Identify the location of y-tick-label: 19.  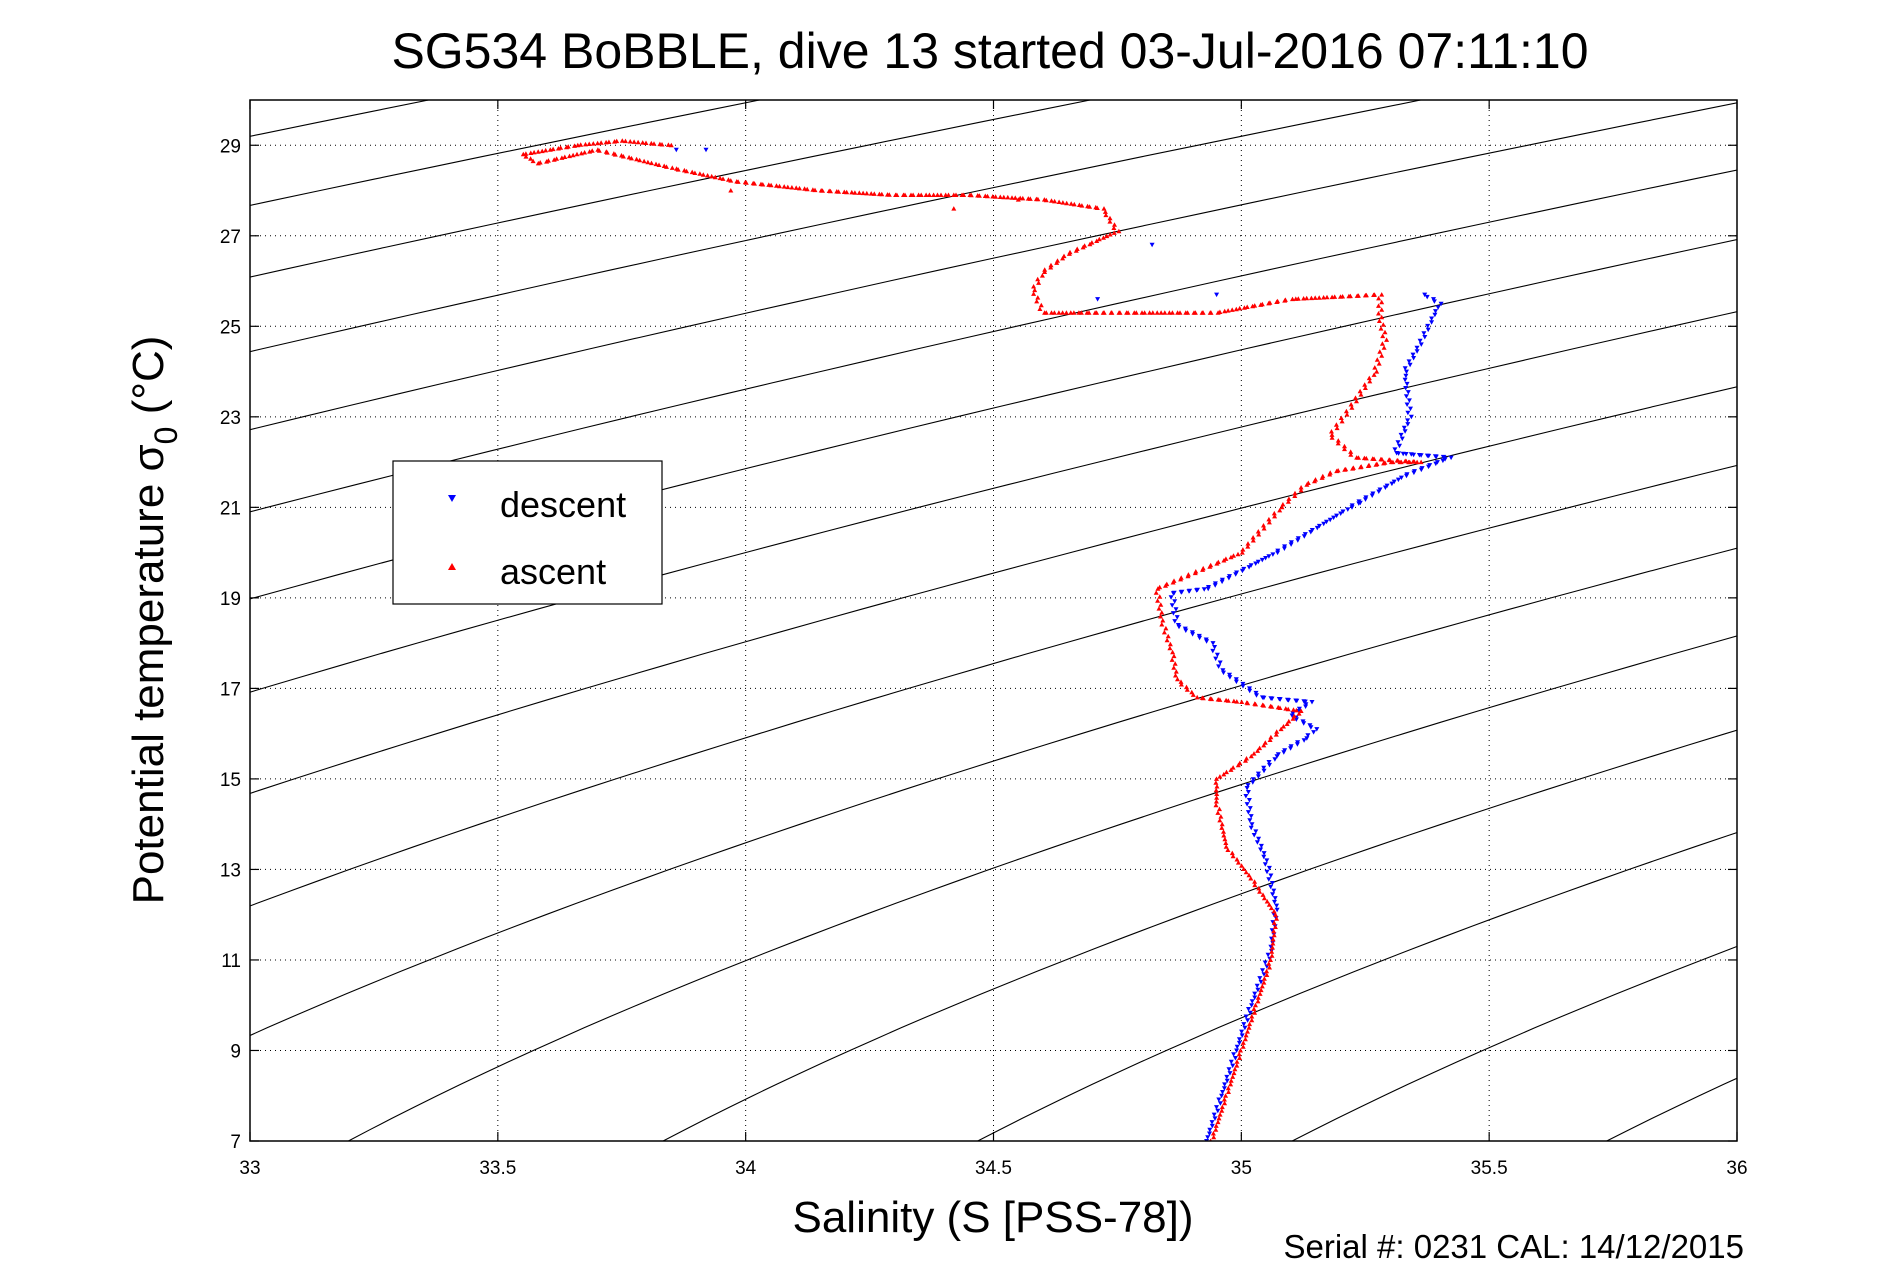
(230, 599).